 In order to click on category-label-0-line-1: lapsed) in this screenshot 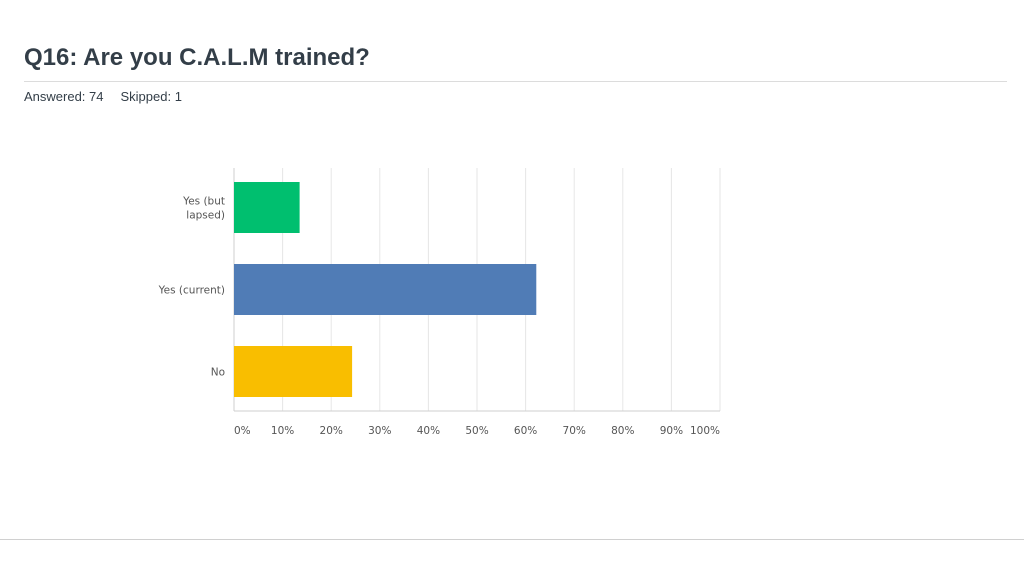, I will do `click(205, 216)`.